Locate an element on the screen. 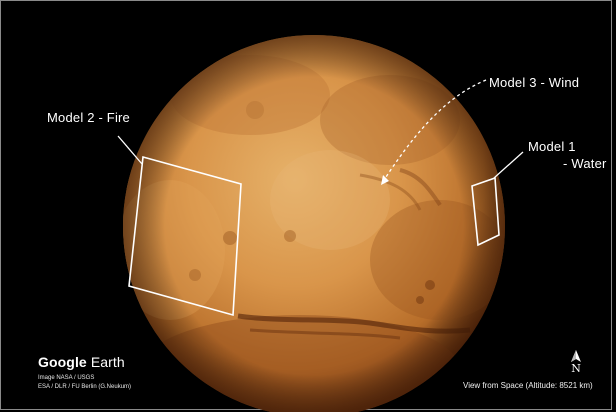 The image size is (616, 412). model1-label: Model 1 is located at coordinates (552, 146).